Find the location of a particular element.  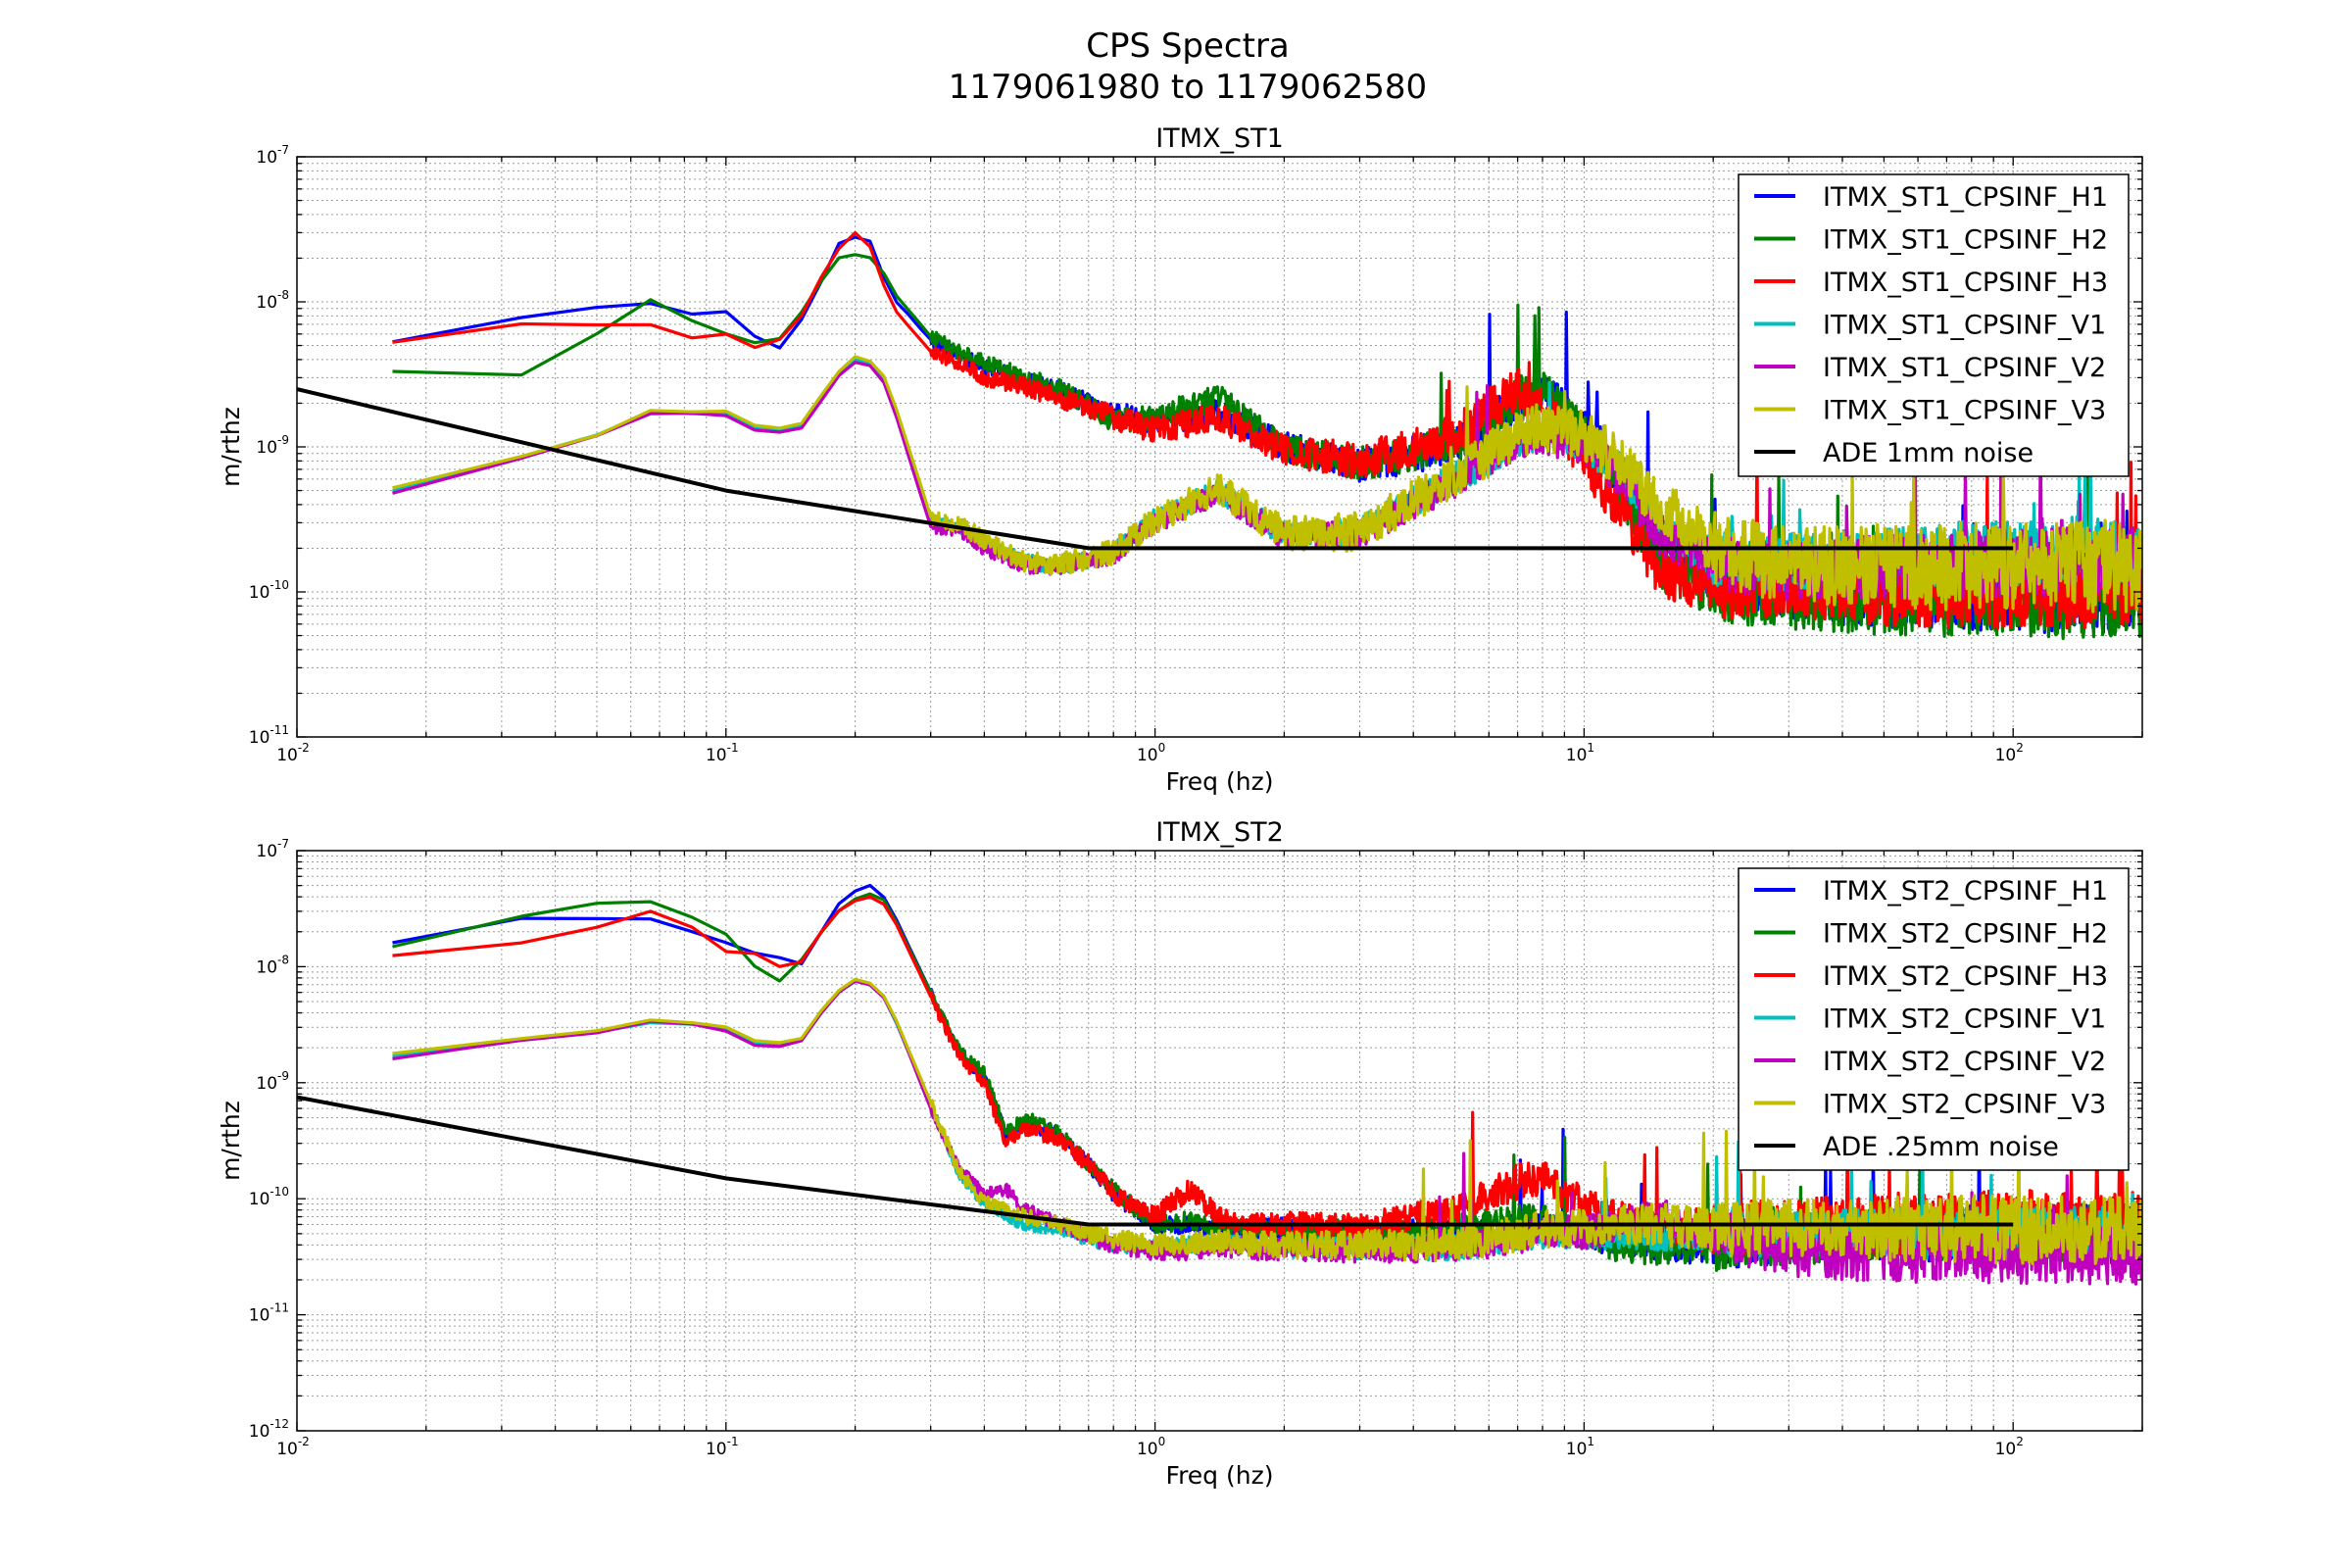

panel-title: ITMX_ST2 is located at coordinates (1220, 832).